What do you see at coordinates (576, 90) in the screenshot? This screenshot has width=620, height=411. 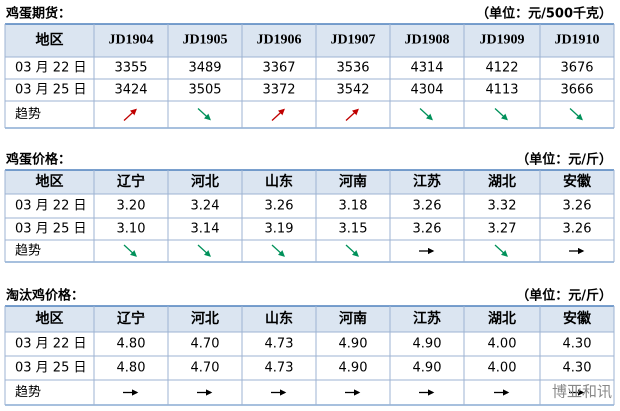 I see `cell: 3666` at bounding box center [576, 90].